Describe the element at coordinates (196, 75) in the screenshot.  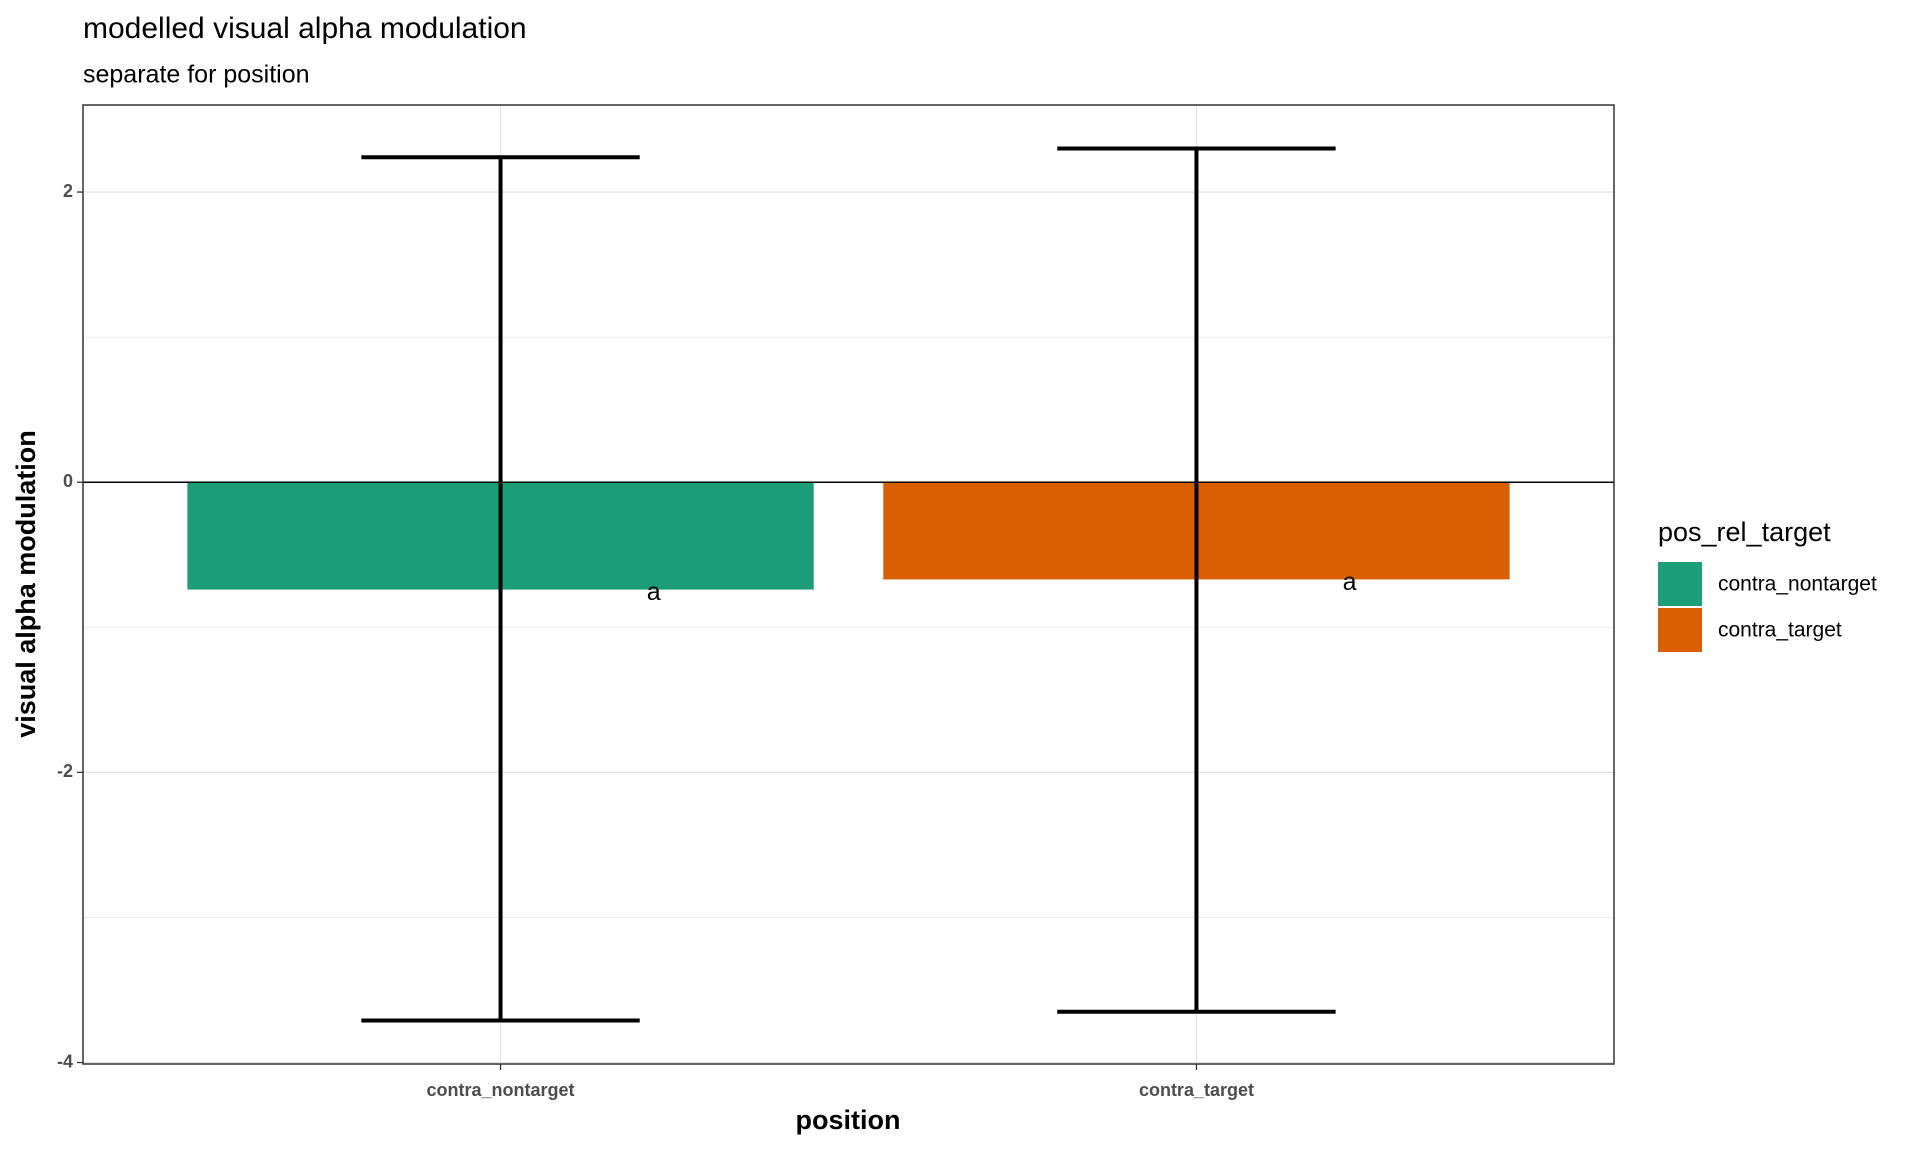
I see `chart-subtitle: separate for position` at that location.